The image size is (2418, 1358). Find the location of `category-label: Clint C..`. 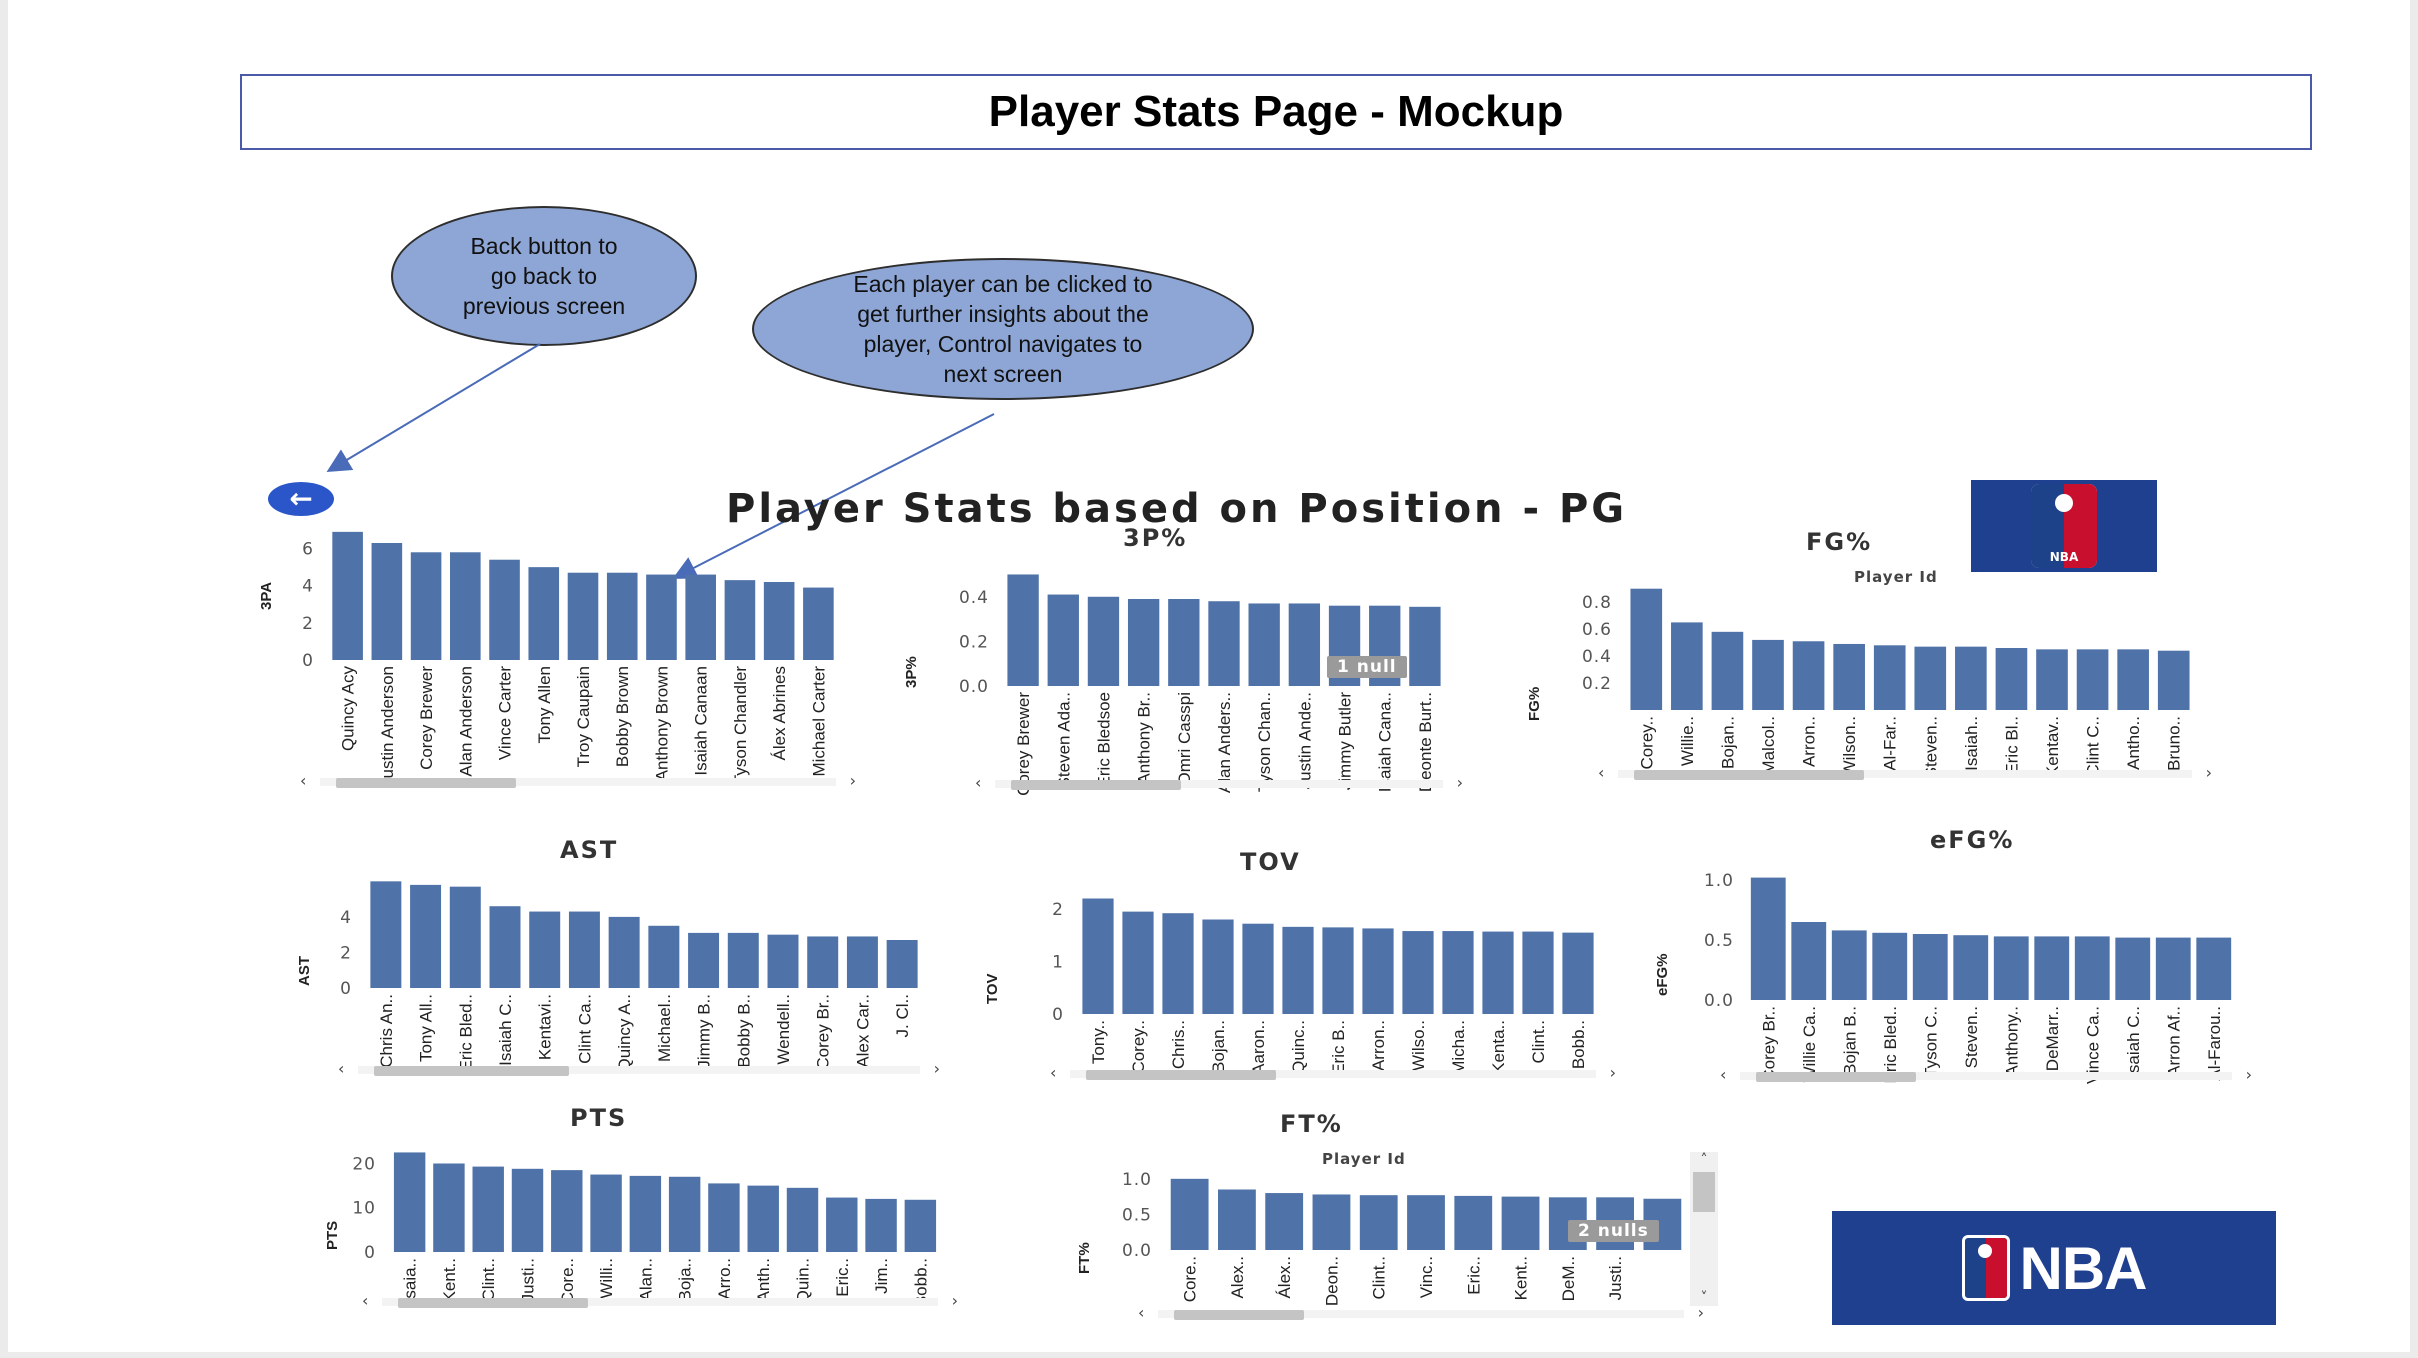

category-label: Clint C.. is located at coordinates (2093, 746).